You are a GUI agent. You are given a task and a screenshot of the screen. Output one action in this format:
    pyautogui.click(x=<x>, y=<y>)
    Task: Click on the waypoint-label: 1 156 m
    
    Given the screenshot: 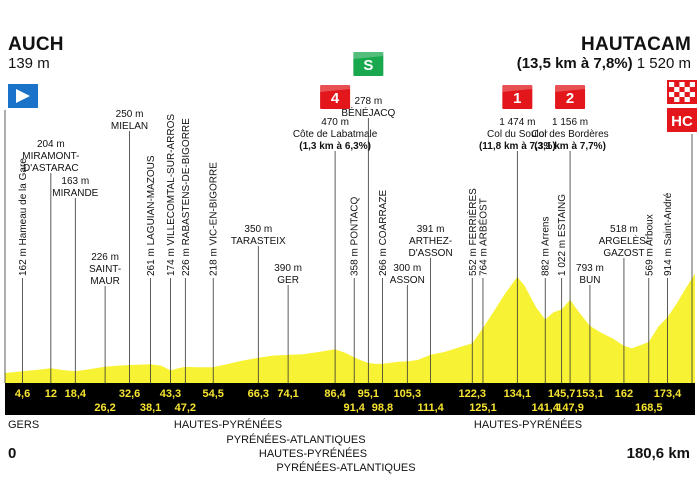 What is the action you would take?
    pyautogui.click(x=570, y=122)
    